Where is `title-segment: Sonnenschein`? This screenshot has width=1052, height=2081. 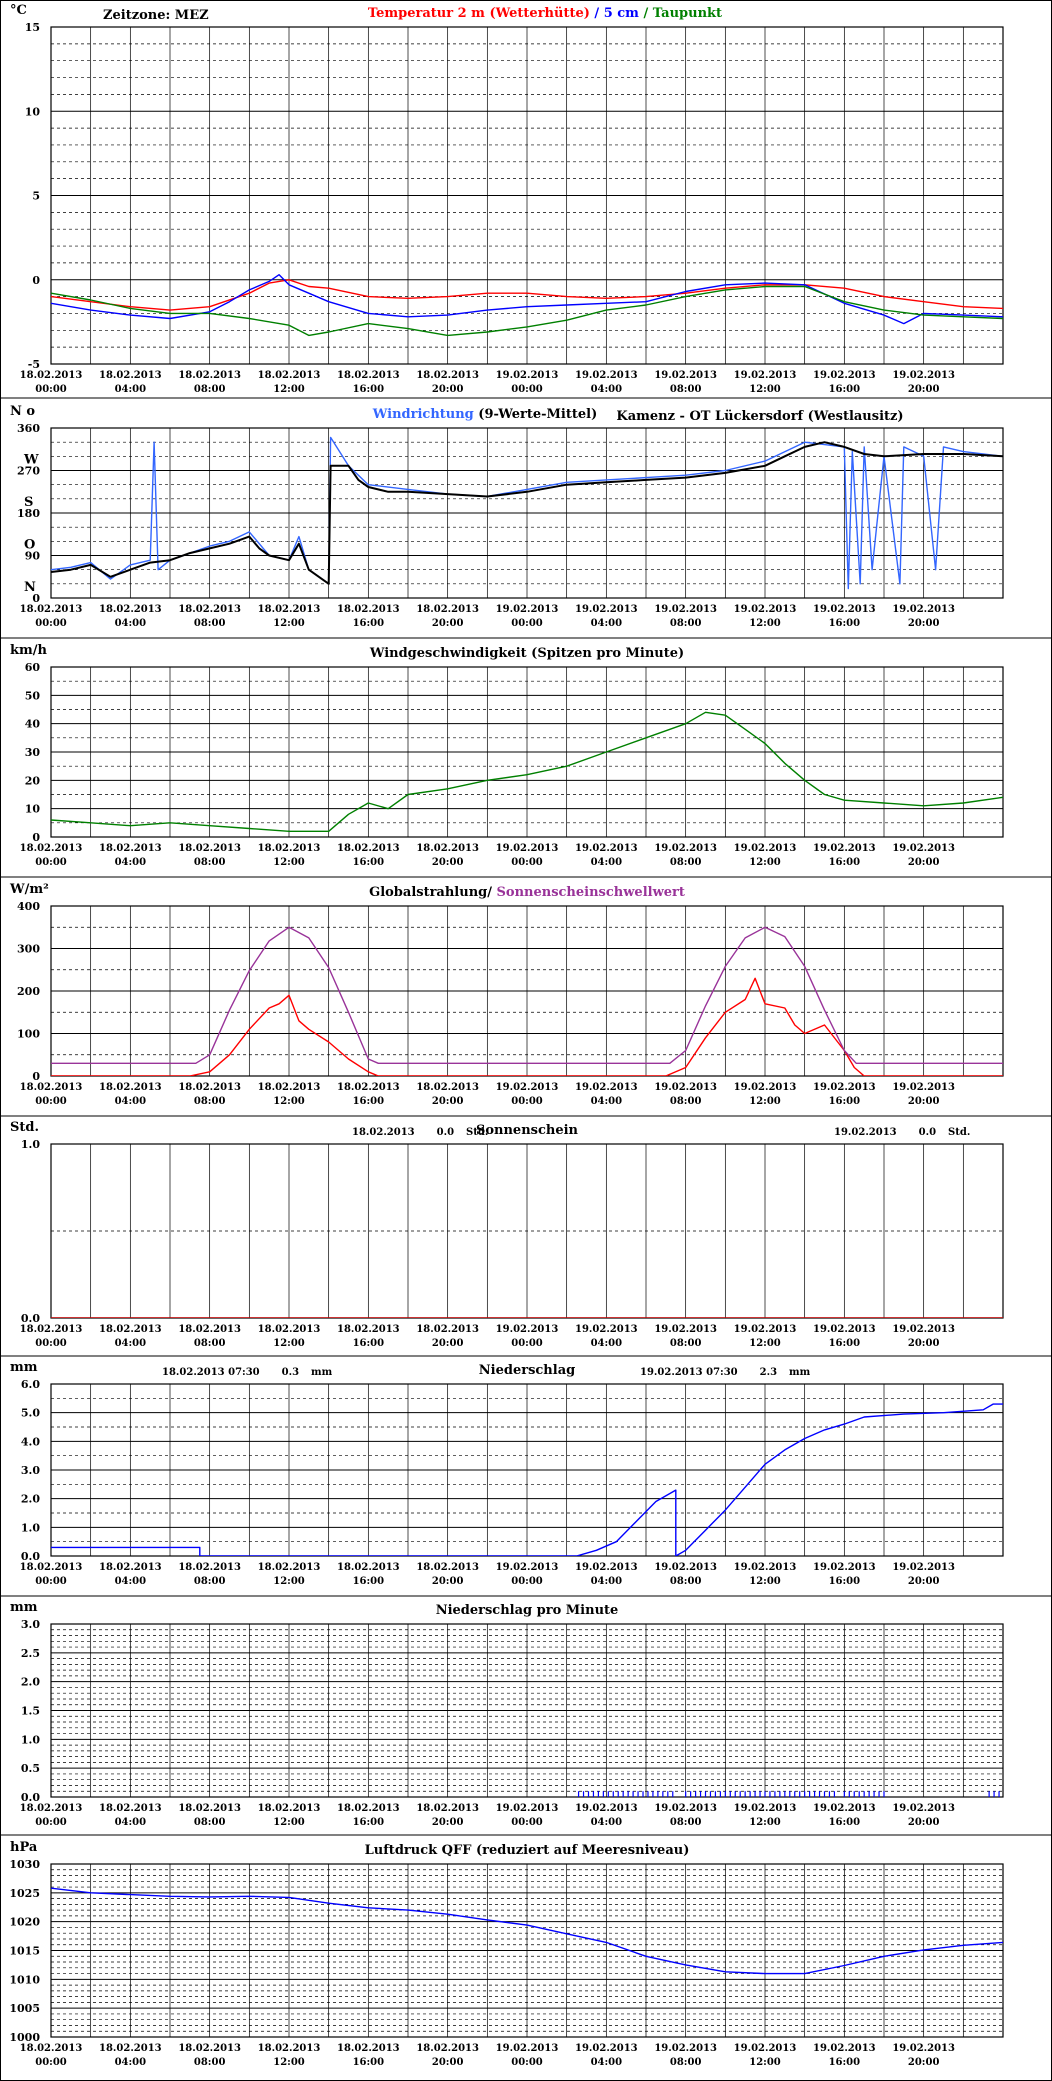 title-segment: Sonnenschein is located at coordinates (527, 1130).